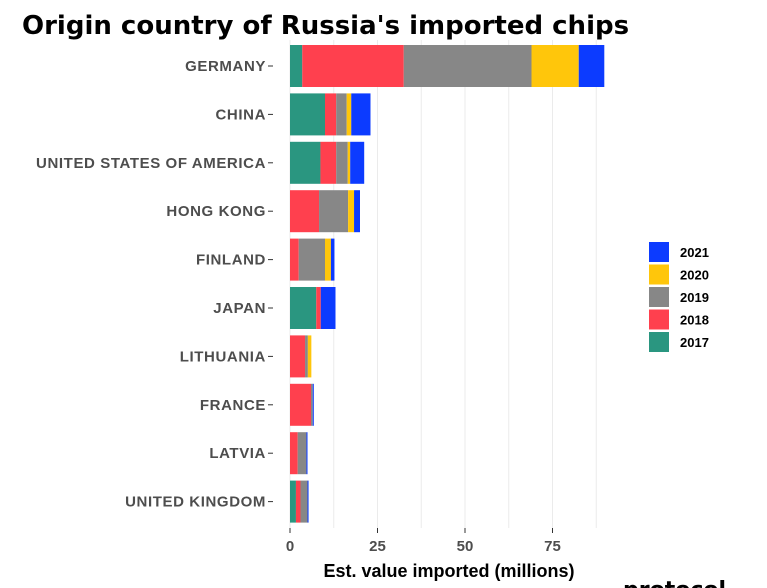  I want to click on category-label: UNITED KINGDOM, so click(195, 502).